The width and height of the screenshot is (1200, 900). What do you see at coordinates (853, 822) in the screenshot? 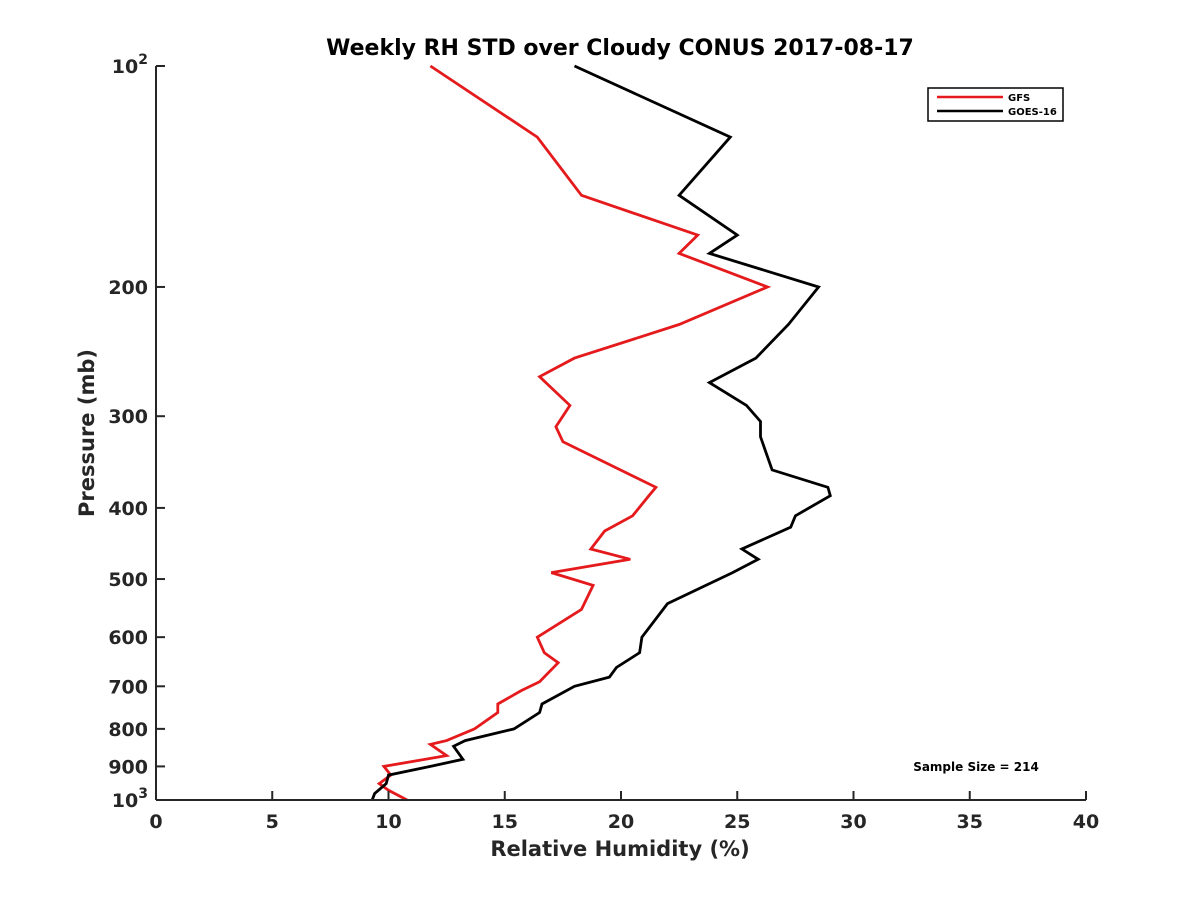
I see `x-tick-label: 30` at bounding box center [853, 822].